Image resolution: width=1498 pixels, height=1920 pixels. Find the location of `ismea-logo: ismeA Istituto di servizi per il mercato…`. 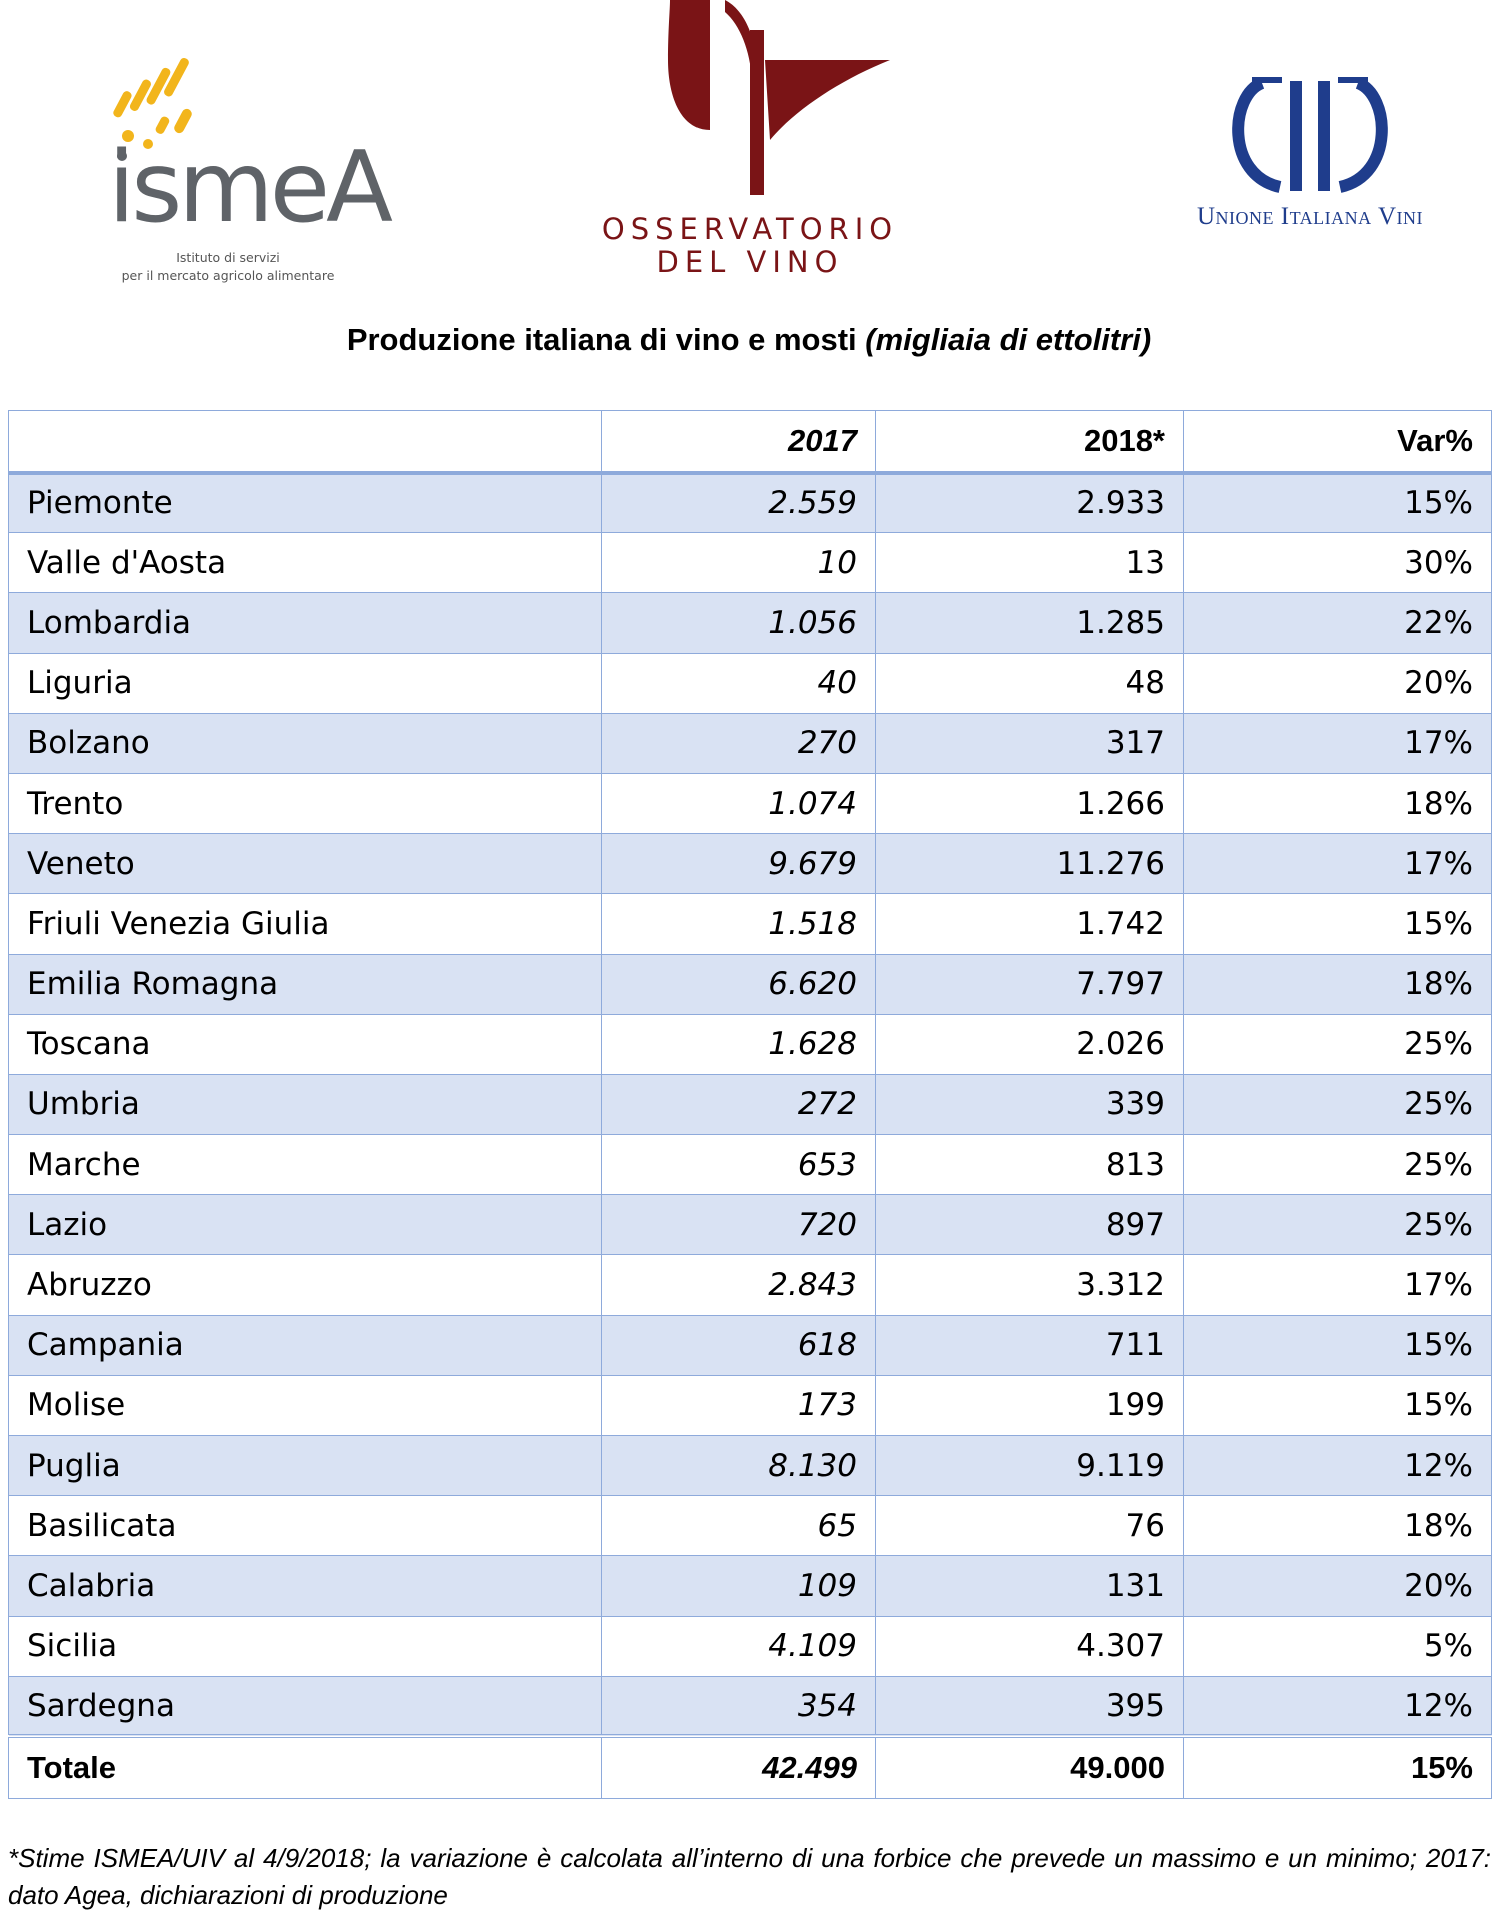

ismea-logo: ismeA Istituto di servizi per il mercato… is located at coordinates (250, 166).